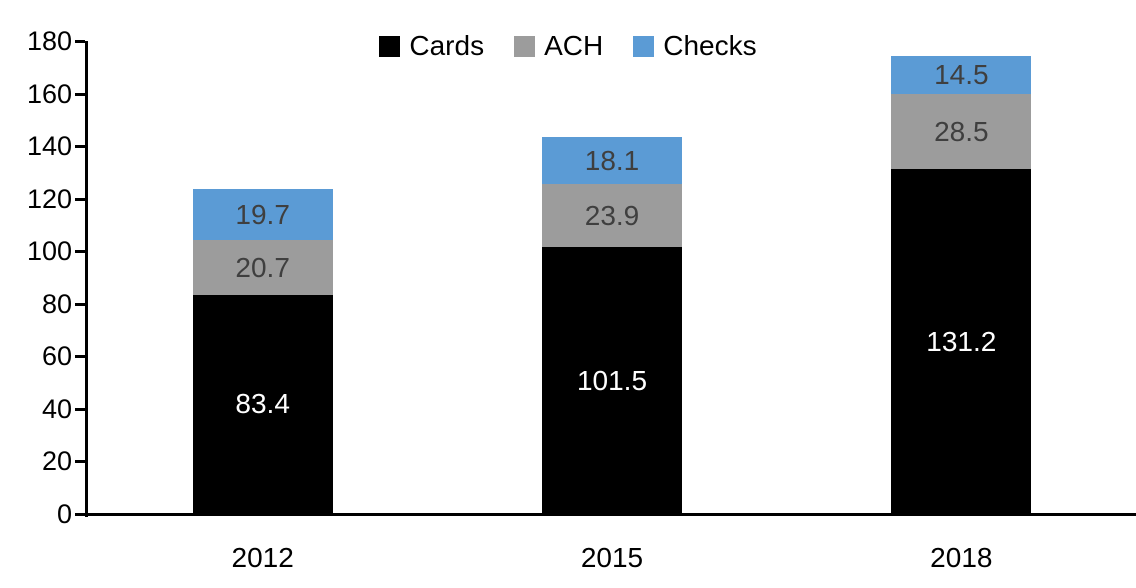  I want to click on y-axis-tick-label: 100, so click(49, 251).